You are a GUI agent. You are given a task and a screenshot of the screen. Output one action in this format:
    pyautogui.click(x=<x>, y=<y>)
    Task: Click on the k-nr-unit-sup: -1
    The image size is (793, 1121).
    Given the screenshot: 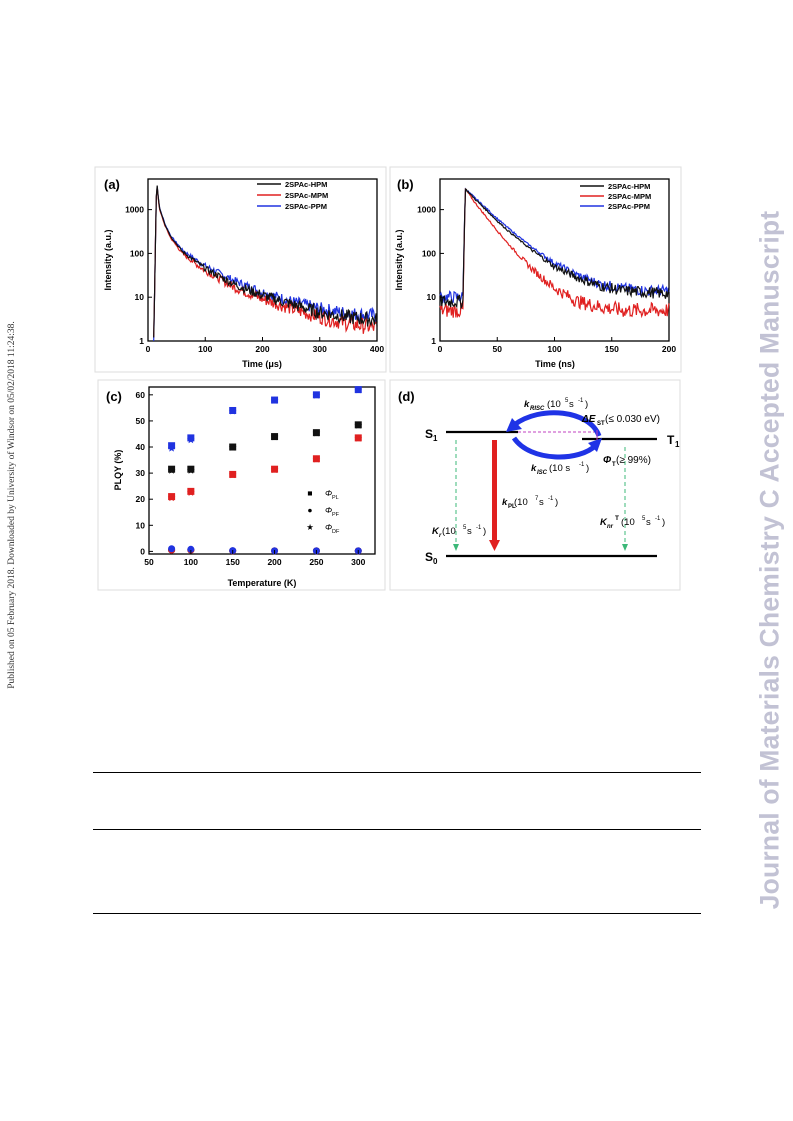 What is the action you would take?
    pyautogui.click(x=658, y=519)
    